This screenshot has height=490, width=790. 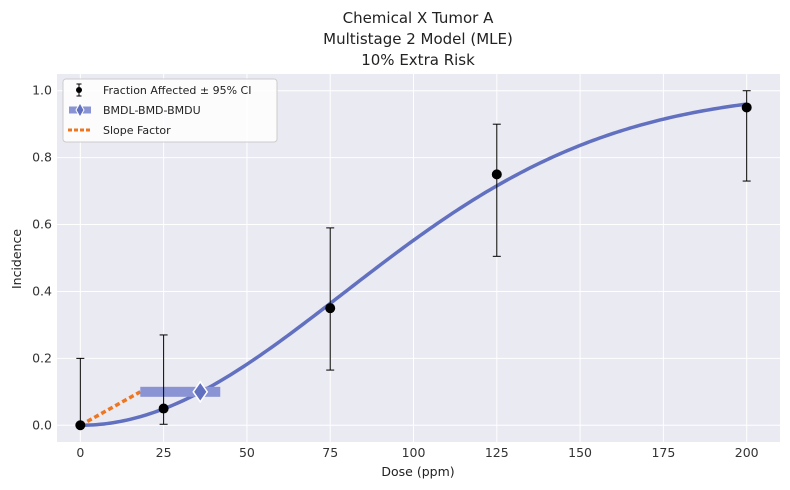 I want to click on x-tick-label: 50, so click(x=247, y=452).